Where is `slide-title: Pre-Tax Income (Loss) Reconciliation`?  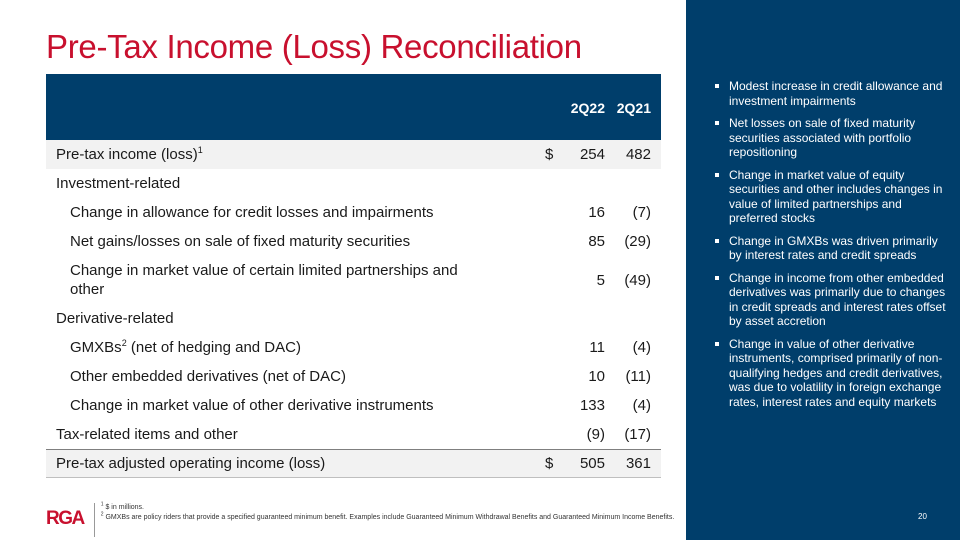 slide-title: Pre-Tax Income (Loss) Reconciliation is located at coordinates (314, 46).